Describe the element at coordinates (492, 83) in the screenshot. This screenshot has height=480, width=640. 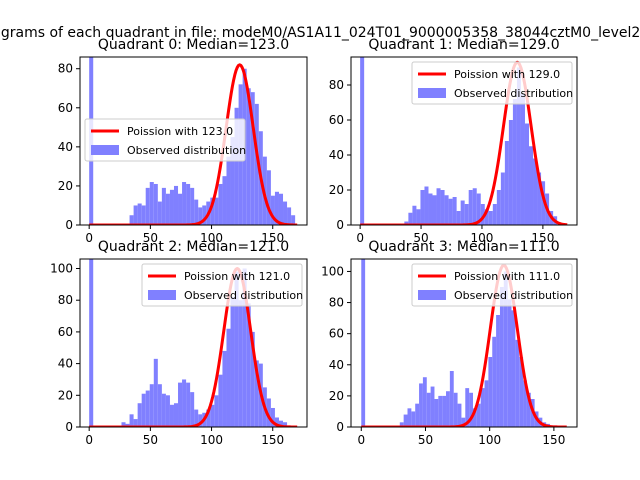
I see `quadrant-1-legend: Poission with 129.0 Observed distribution` at that location.